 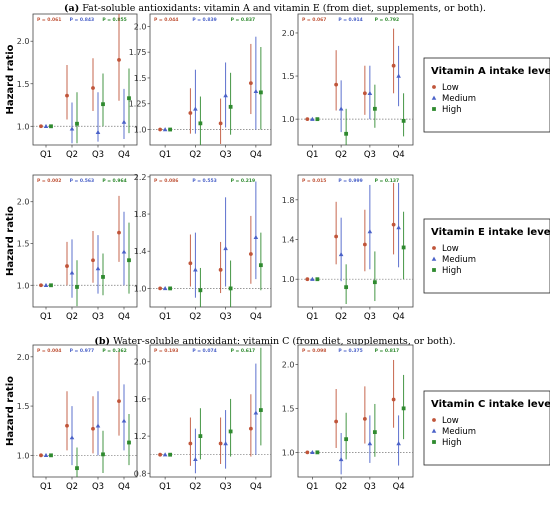 I want to click on p-value-label: P = 0.219, so click(x=243, y=181).